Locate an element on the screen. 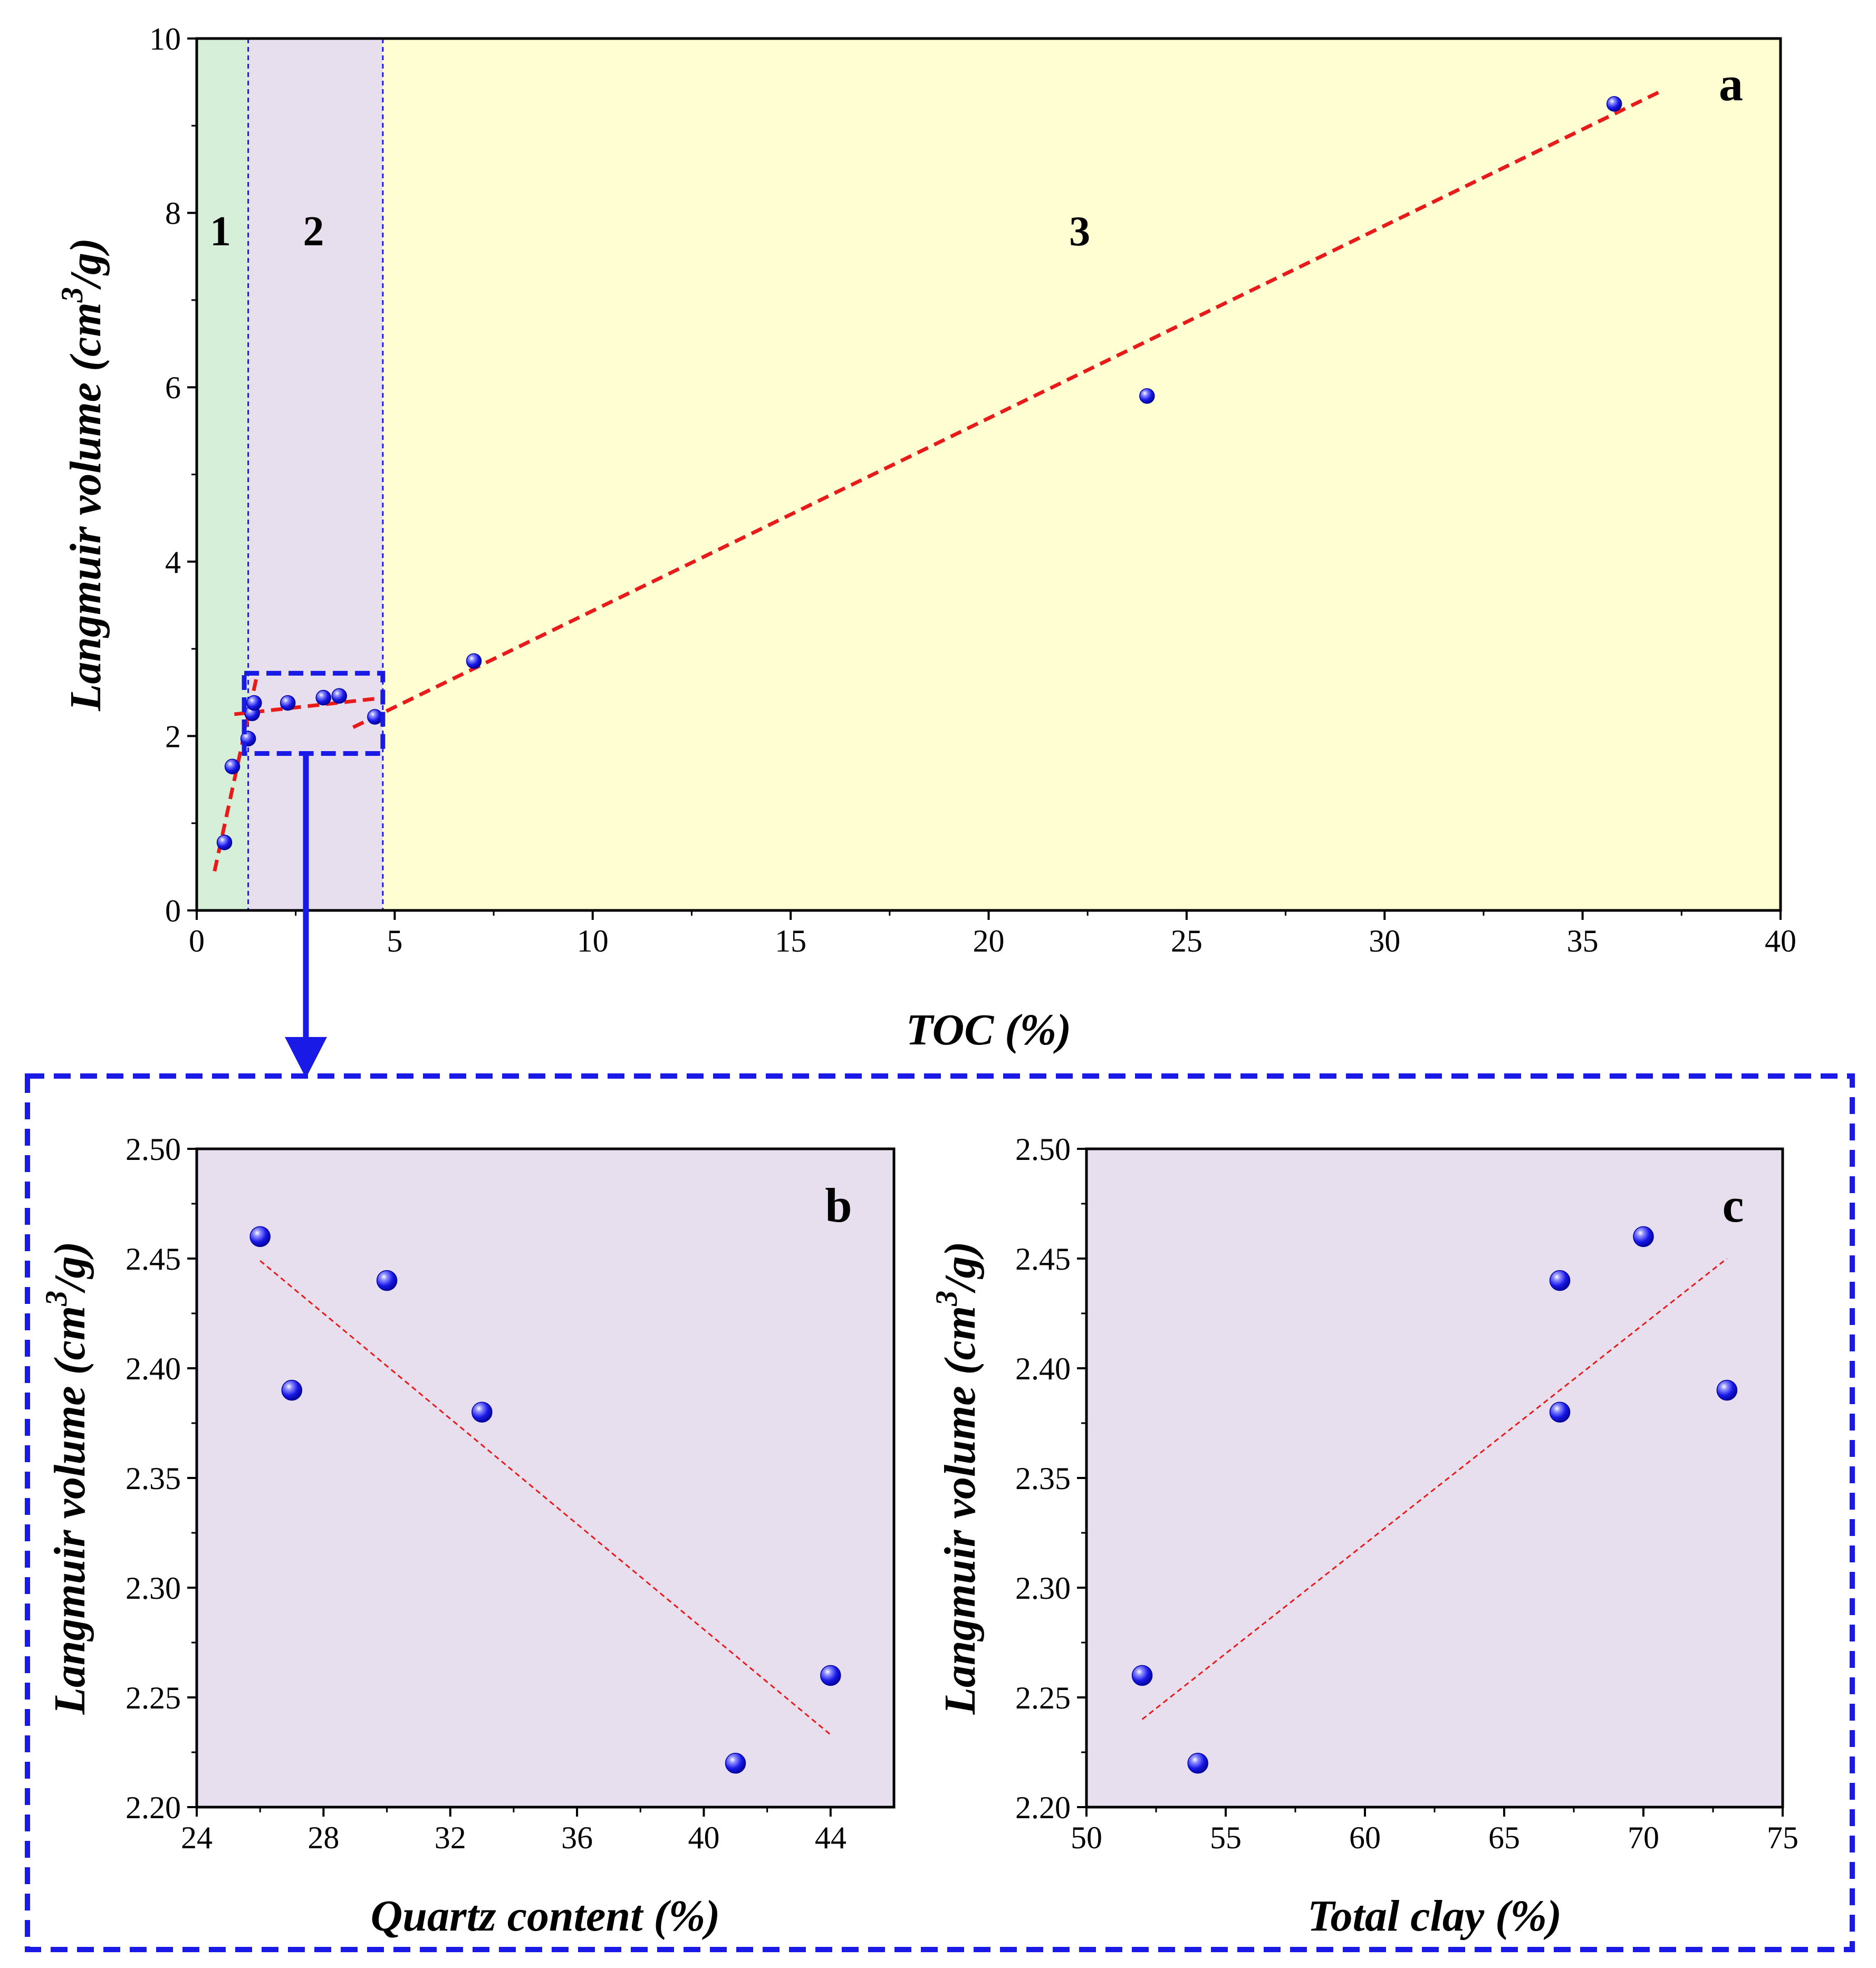 The width and height of the screenshot is (1876, 1968). x-tick-label: 25 is located at coordinates (1186, 941).